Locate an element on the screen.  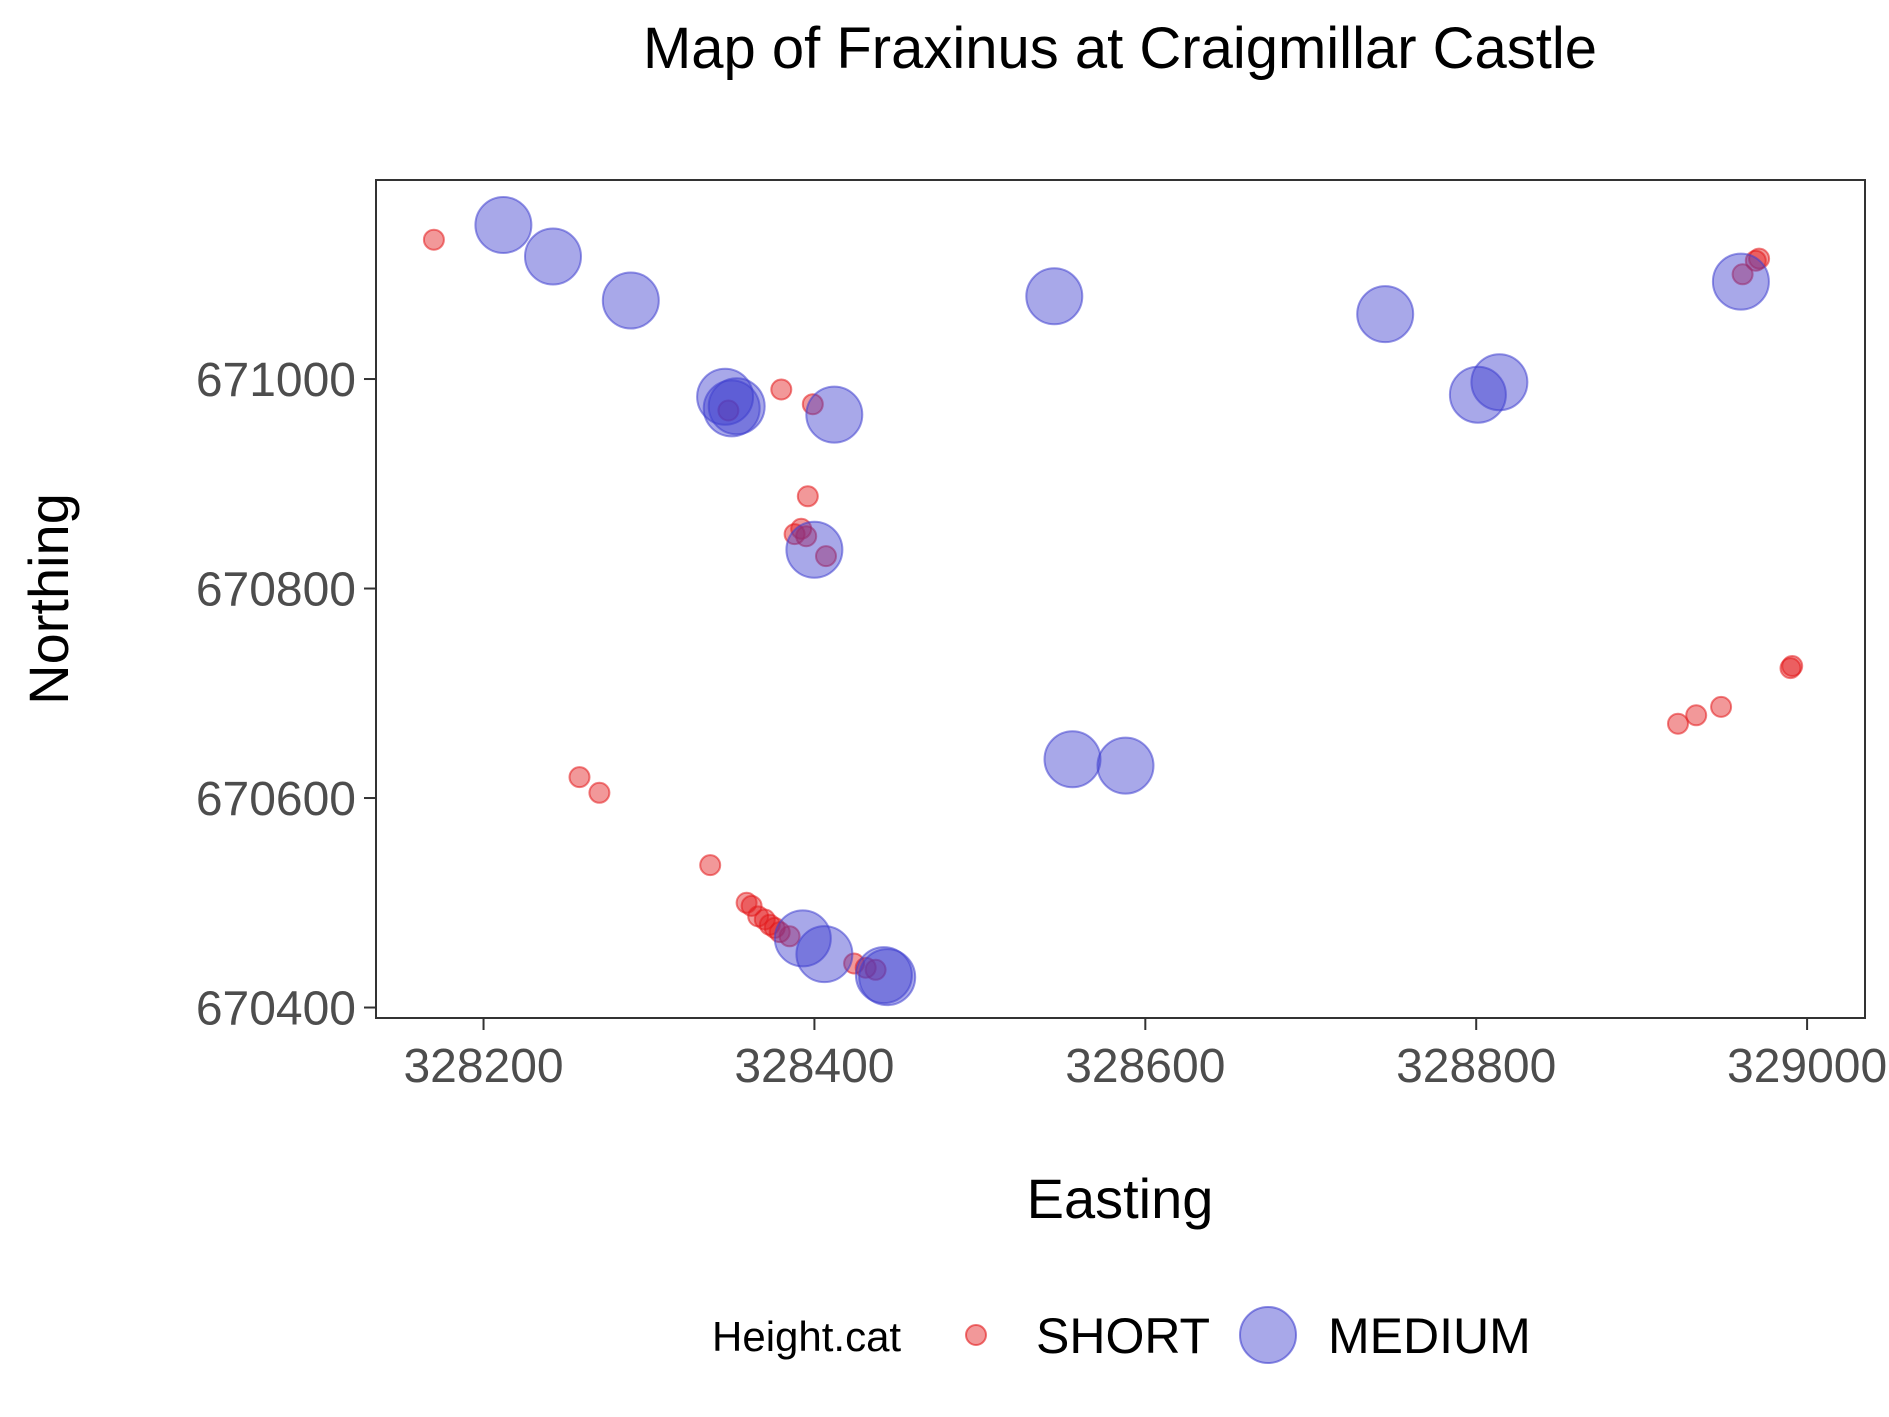
x-axis-title: Easting is located at coordinates (1120, 1198).